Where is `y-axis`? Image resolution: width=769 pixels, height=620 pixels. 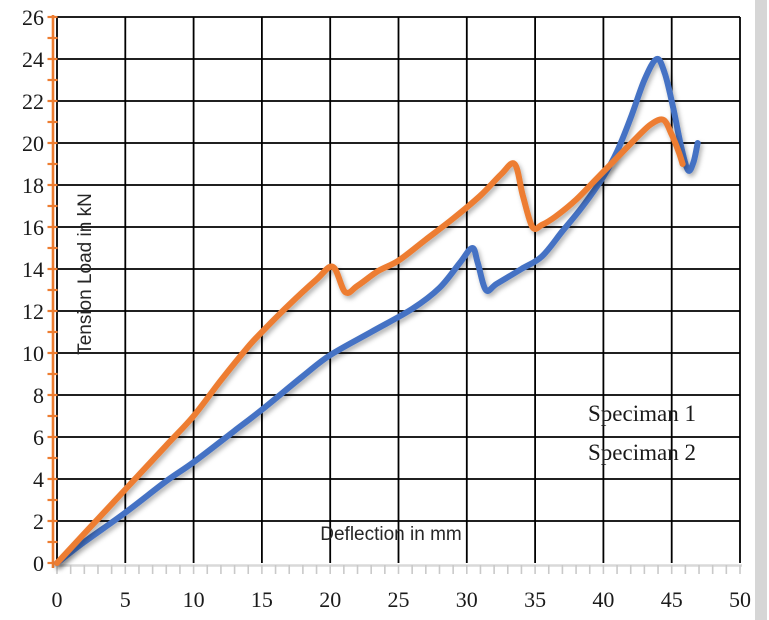 y-axis is located at coordinates (52, 291).